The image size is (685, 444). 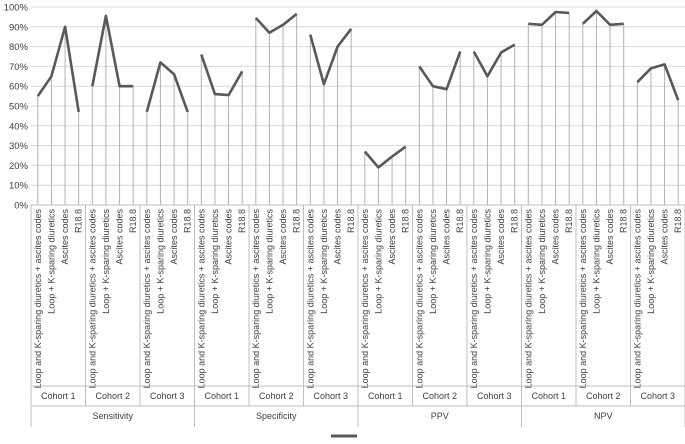 I want to click on metric-label: Sensitivity, so click(x=112, y=416).